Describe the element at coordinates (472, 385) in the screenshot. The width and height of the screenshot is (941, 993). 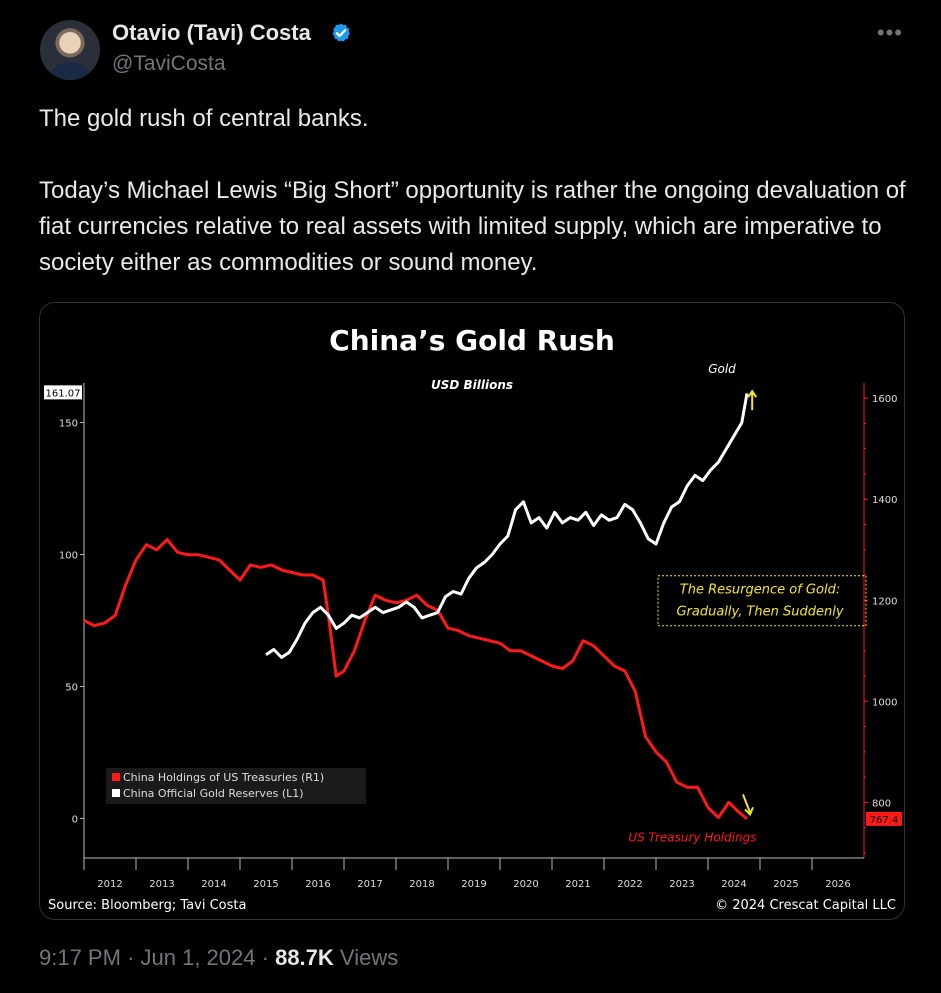
I see `chart-units-label: USD Billions` at that location.